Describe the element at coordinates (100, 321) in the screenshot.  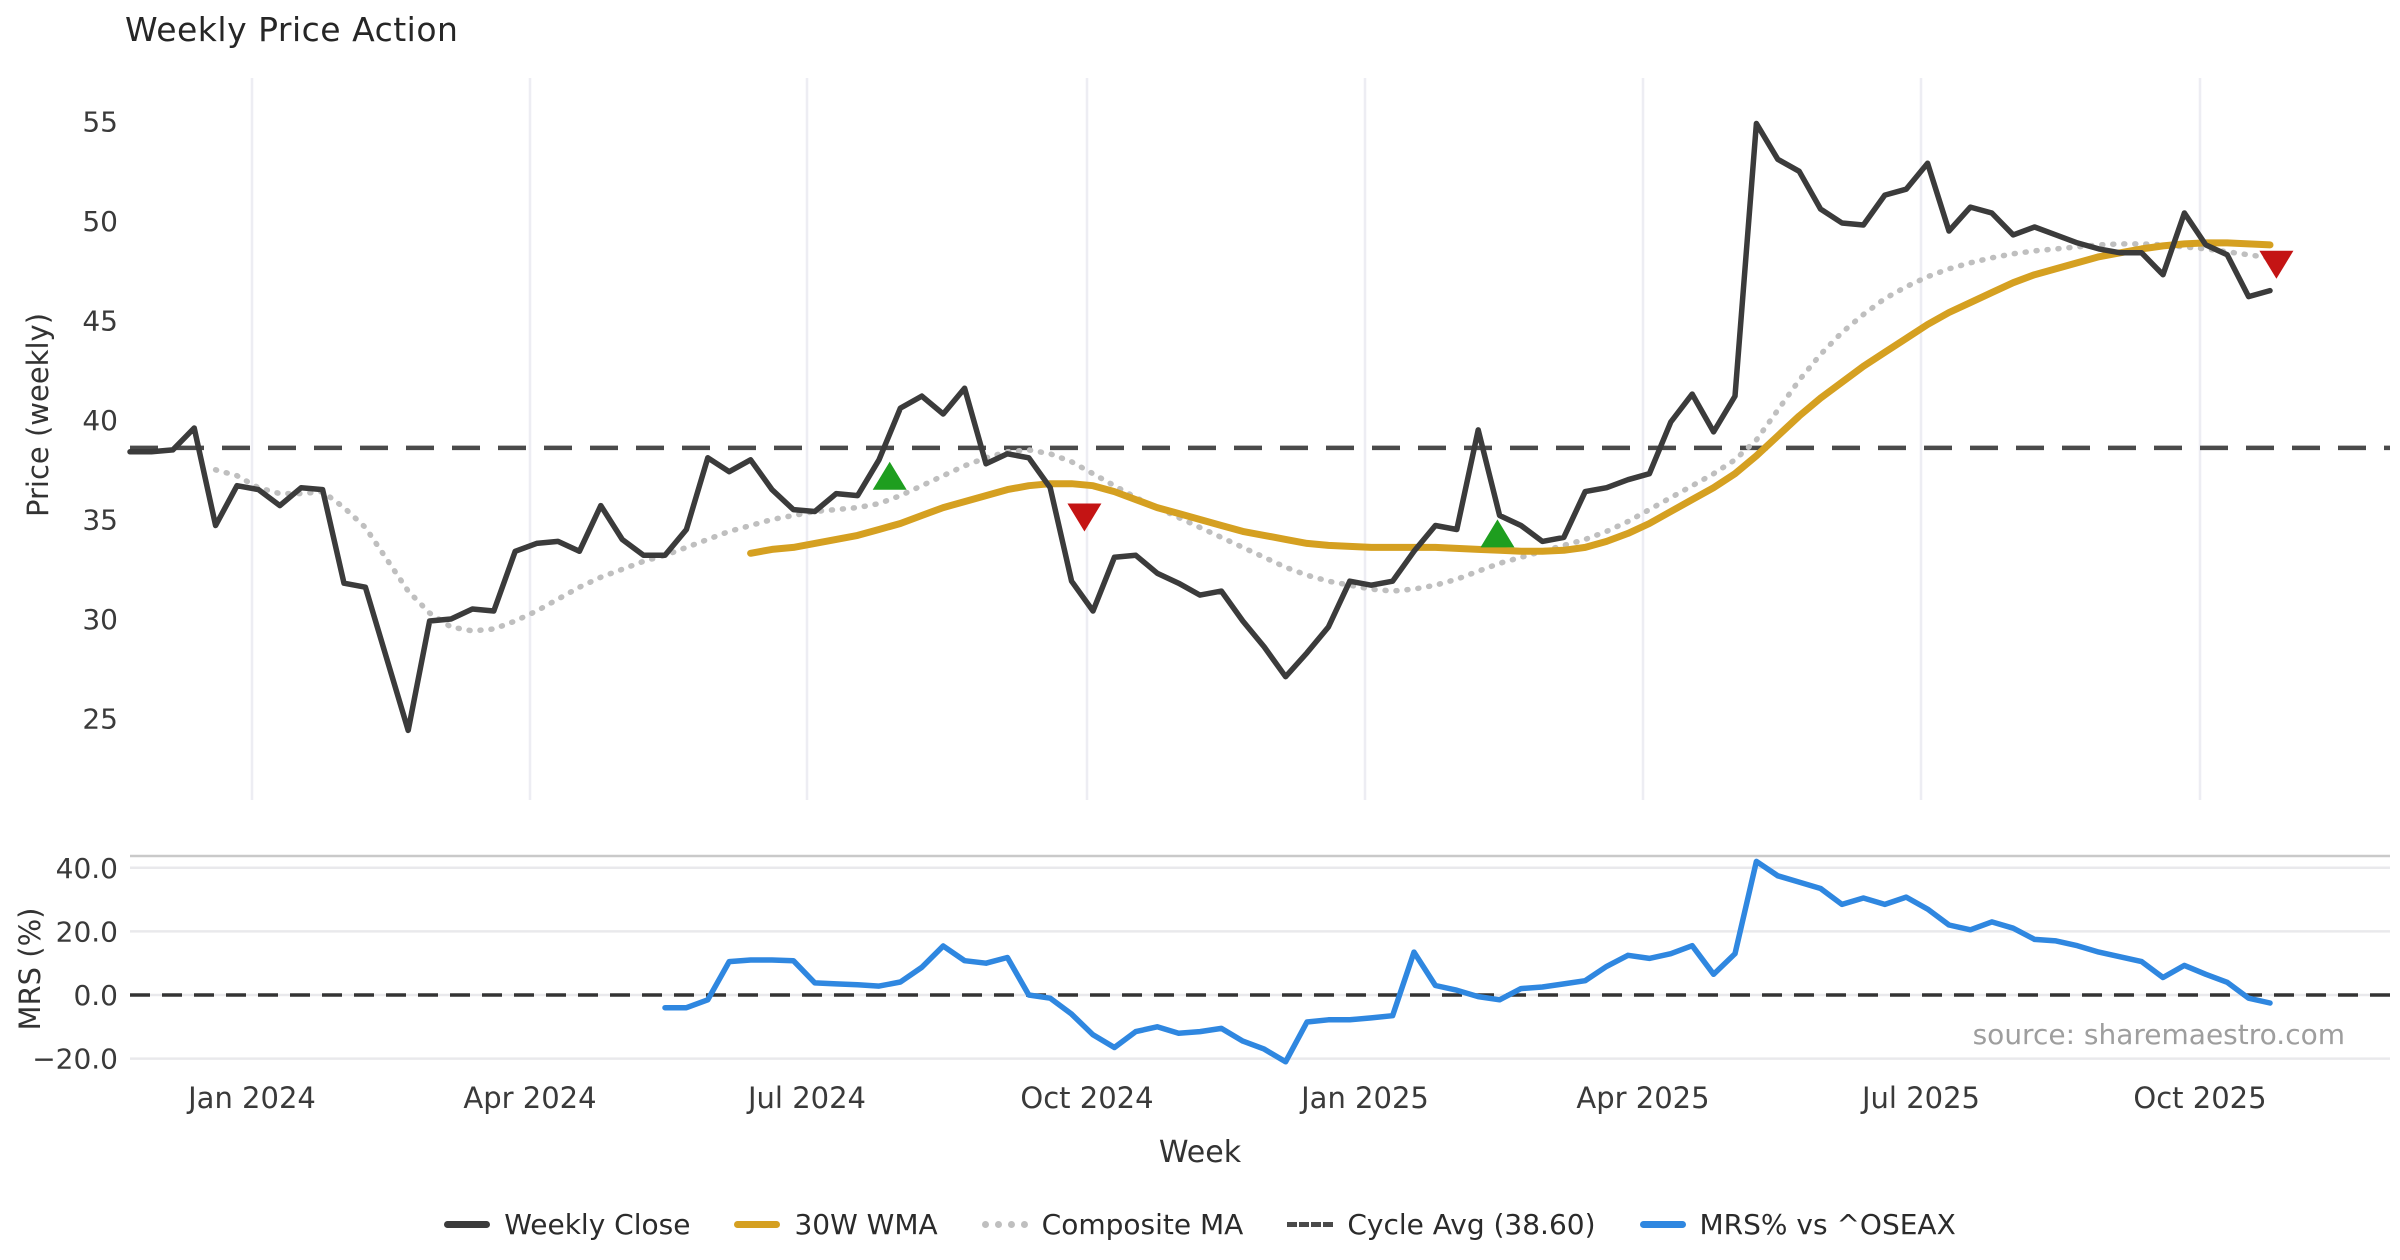
I see `price-tick-label: 45` at that location.